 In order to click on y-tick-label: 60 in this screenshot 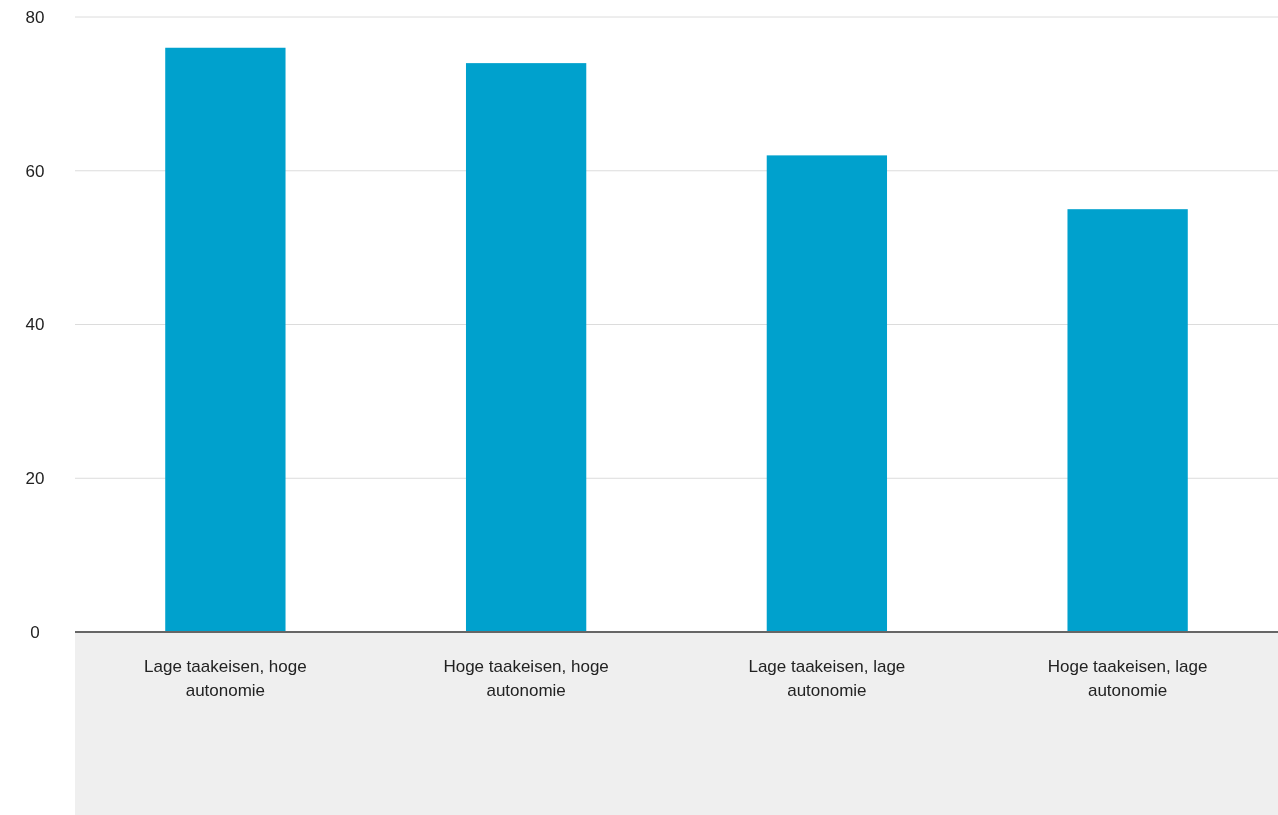, I will do `click(35, 171)`.